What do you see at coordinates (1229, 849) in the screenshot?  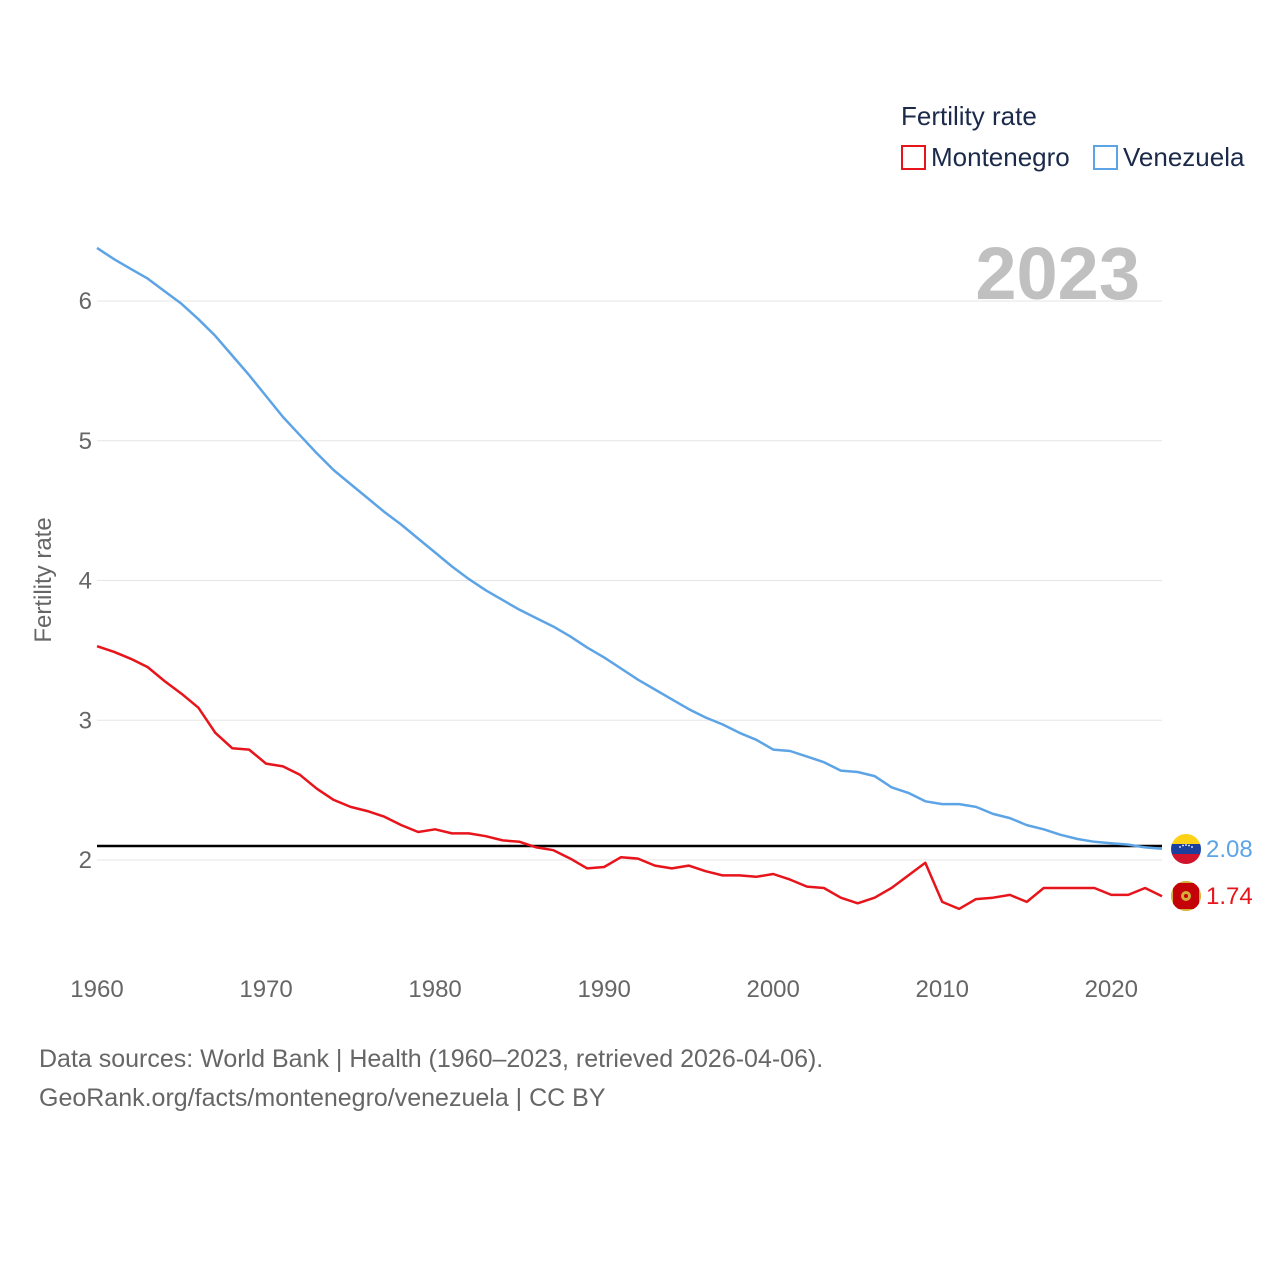 I see `end-value-label-venezuela: 2.08` at bounding box center [1229, 849].